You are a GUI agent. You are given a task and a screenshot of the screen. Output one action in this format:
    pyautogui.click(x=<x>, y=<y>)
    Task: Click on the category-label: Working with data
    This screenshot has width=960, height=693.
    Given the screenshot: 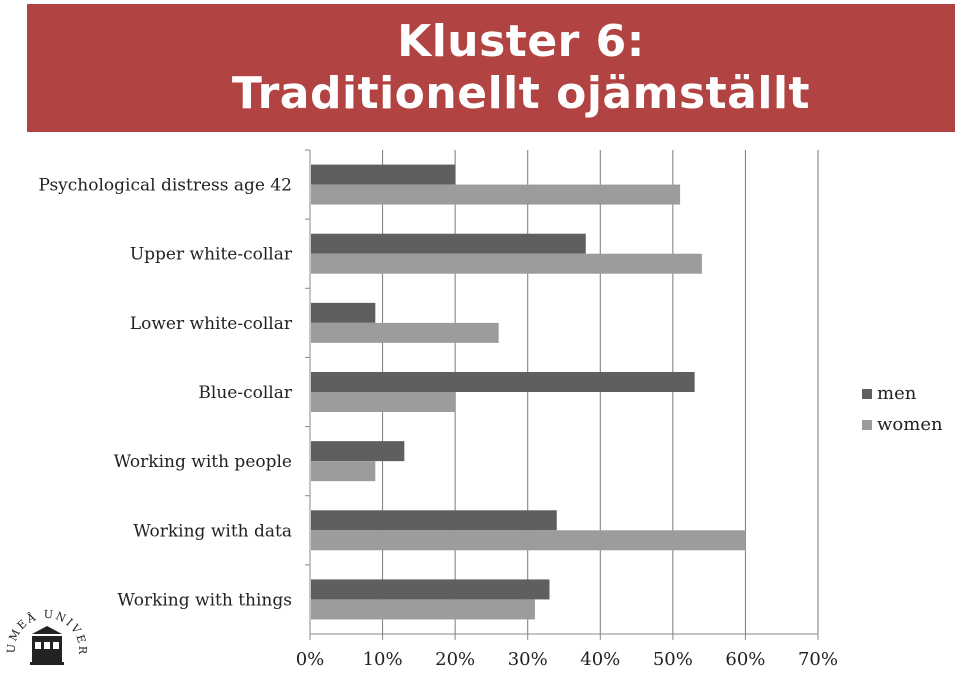 What is the action you would take?
    pyautogui.click(x=212, y=531)
    